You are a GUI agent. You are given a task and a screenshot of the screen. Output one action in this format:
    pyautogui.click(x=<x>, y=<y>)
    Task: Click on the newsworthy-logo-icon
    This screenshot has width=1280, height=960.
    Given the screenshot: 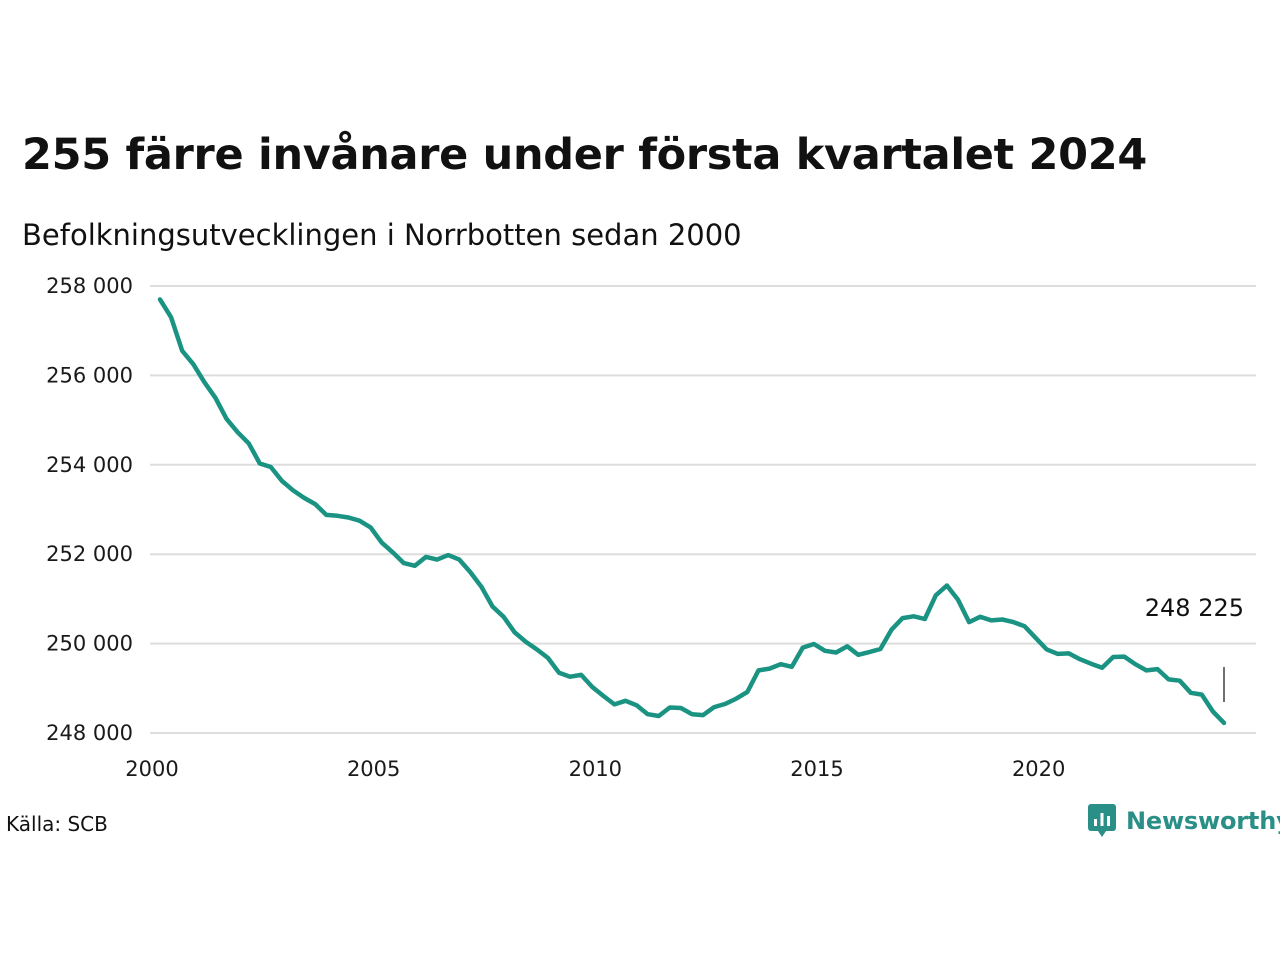 What is the action you would take?
    pyautogui.click(x=1102, y=820)
    